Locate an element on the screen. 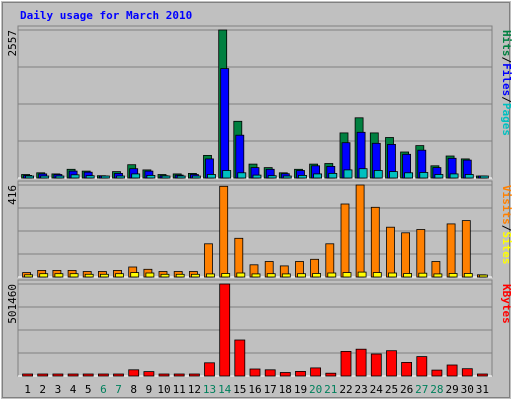 This screenshot has width=512, height=400. day-label: 1 is located at coordinates (27, 389).